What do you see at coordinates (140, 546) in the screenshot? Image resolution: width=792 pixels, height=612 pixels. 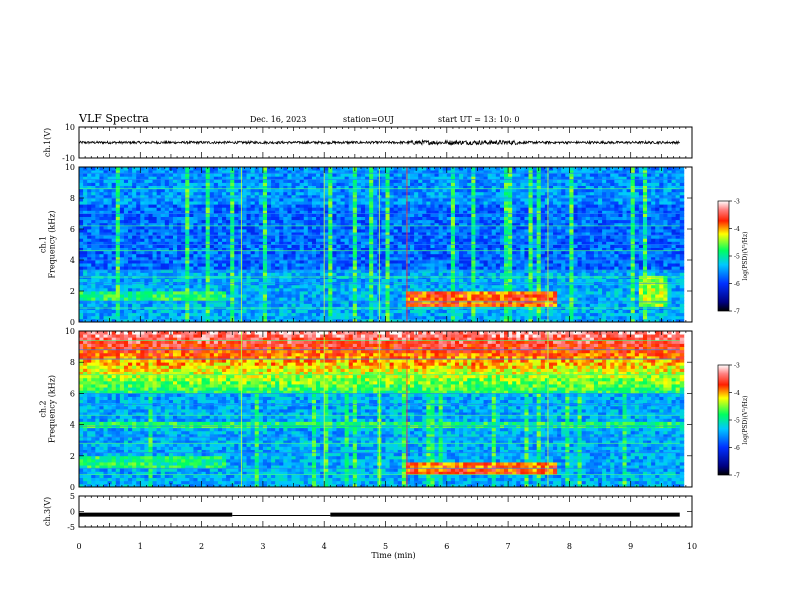 I see `x-tick-label: 1` at bounding box center [140, 546].